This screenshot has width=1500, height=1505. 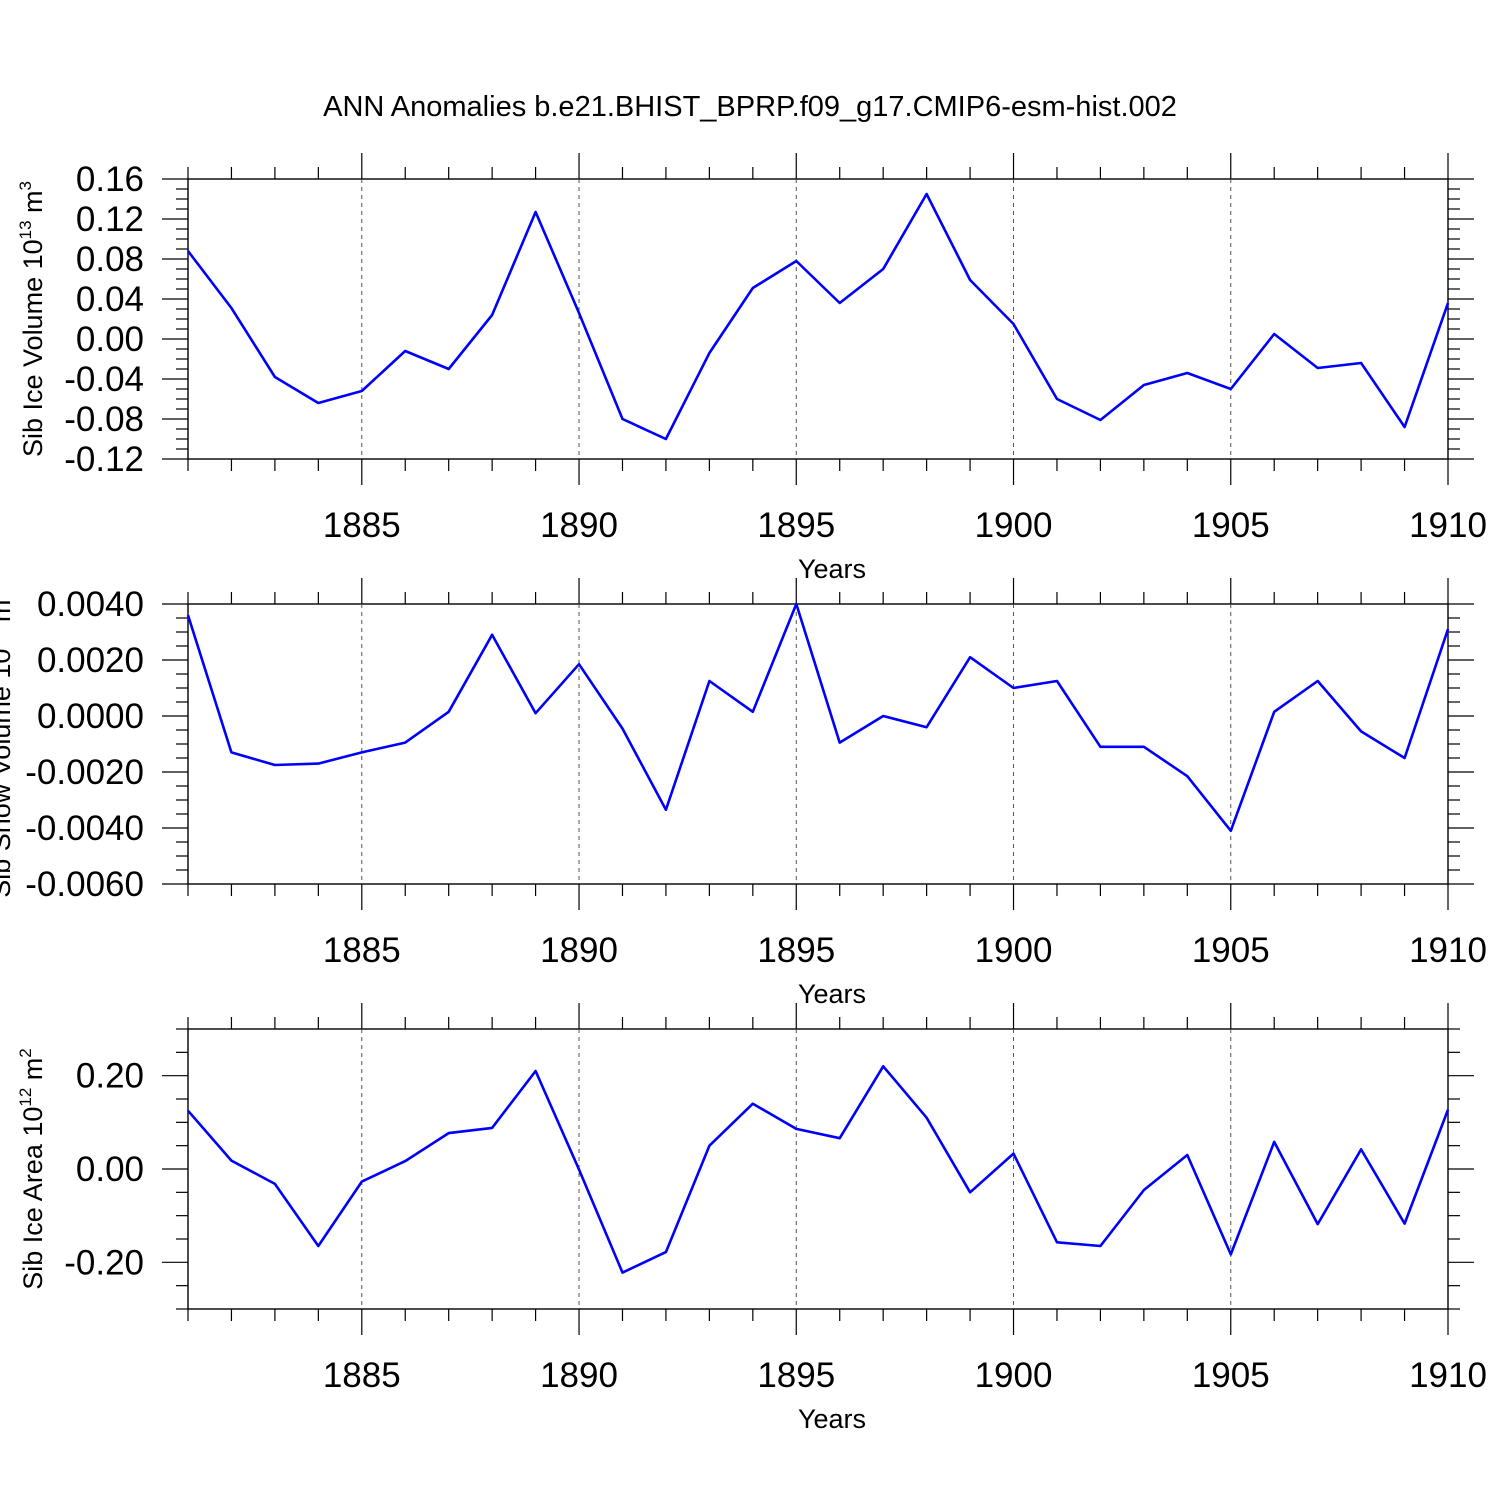 What do you see at coordinates (832, 569) in the screenshot?
I see `x-axis-title: Years` at bounding box center [832, 569].